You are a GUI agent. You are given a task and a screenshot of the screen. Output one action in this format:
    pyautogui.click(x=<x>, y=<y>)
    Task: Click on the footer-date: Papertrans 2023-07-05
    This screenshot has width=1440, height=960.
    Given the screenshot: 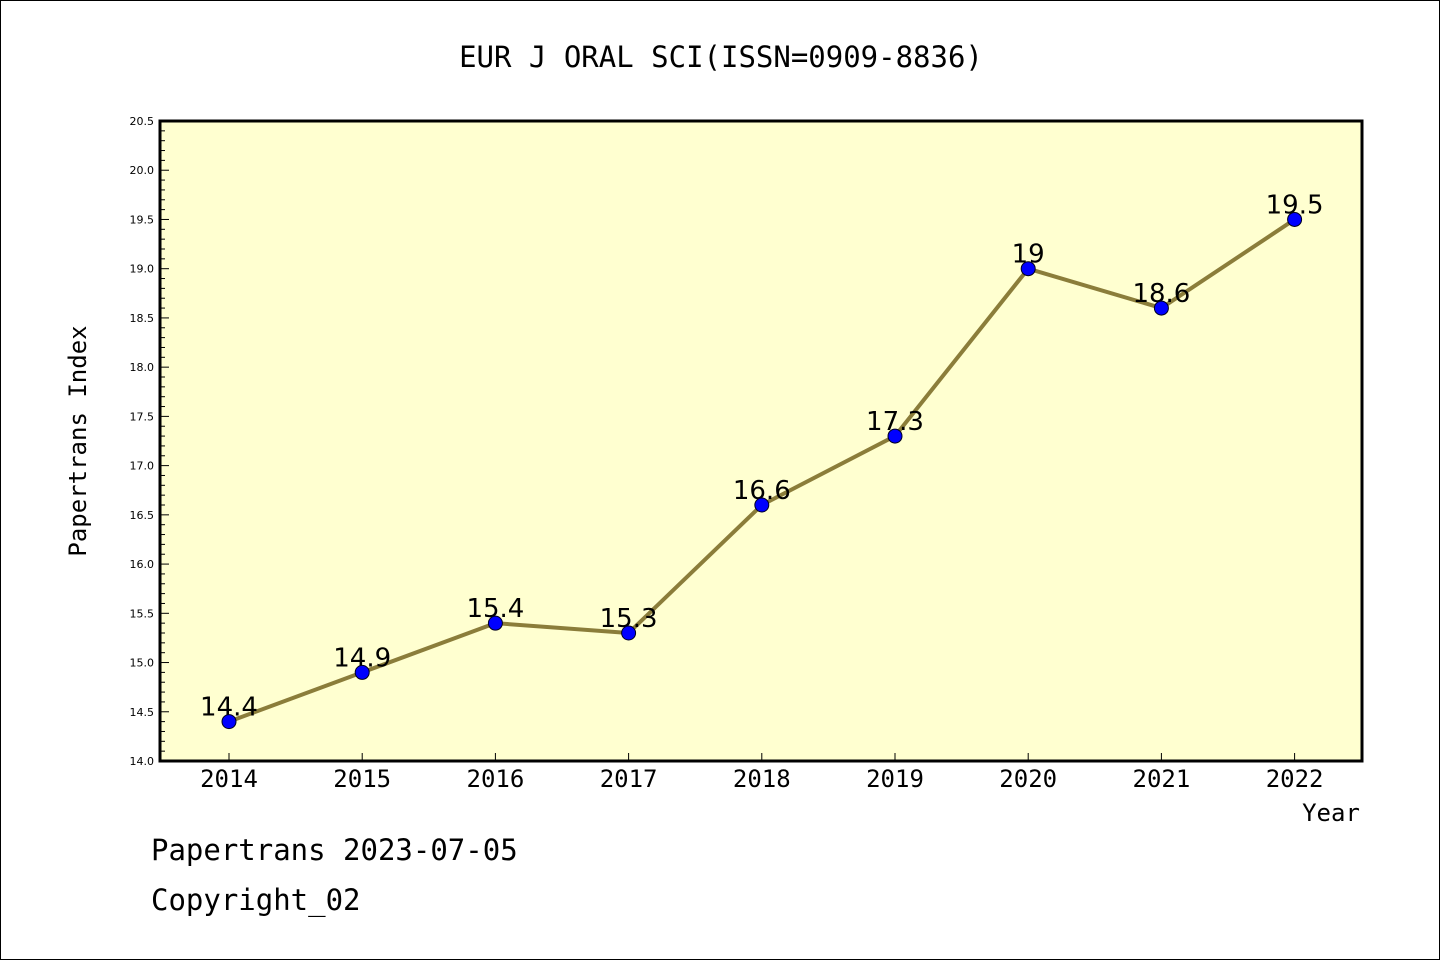 What is the action you would take?
    pyautogui.click(x=334, y=850)
    